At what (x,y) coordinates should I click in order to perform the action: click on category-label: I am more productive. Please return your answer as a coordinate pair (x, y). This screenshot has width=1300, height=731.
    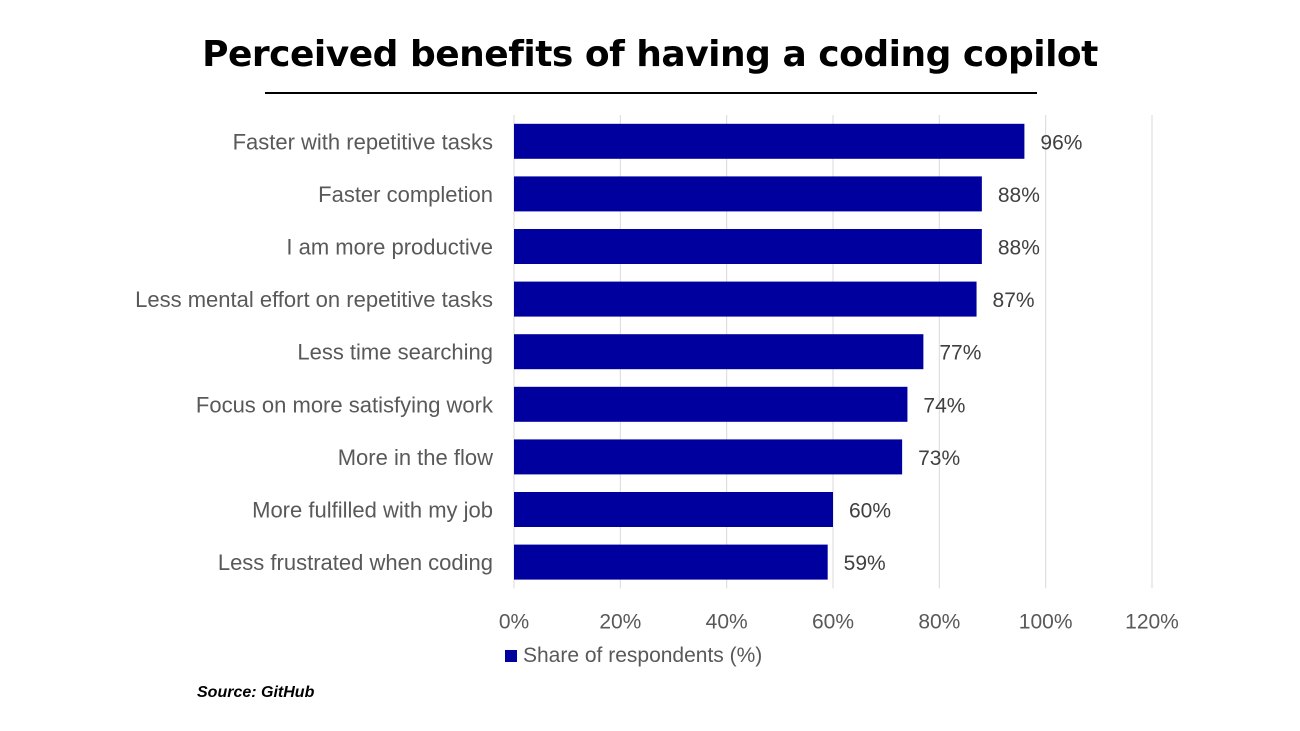
    Looking at the image, I should click on (389, 247).